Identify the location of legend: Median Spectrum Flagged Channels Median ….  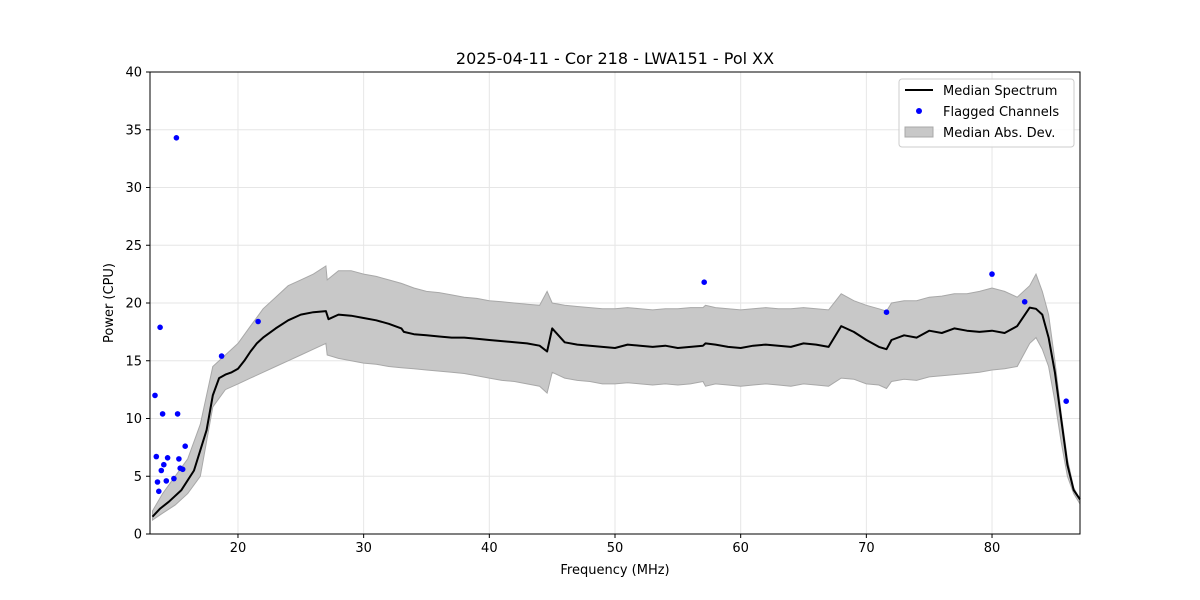
(986, 113).